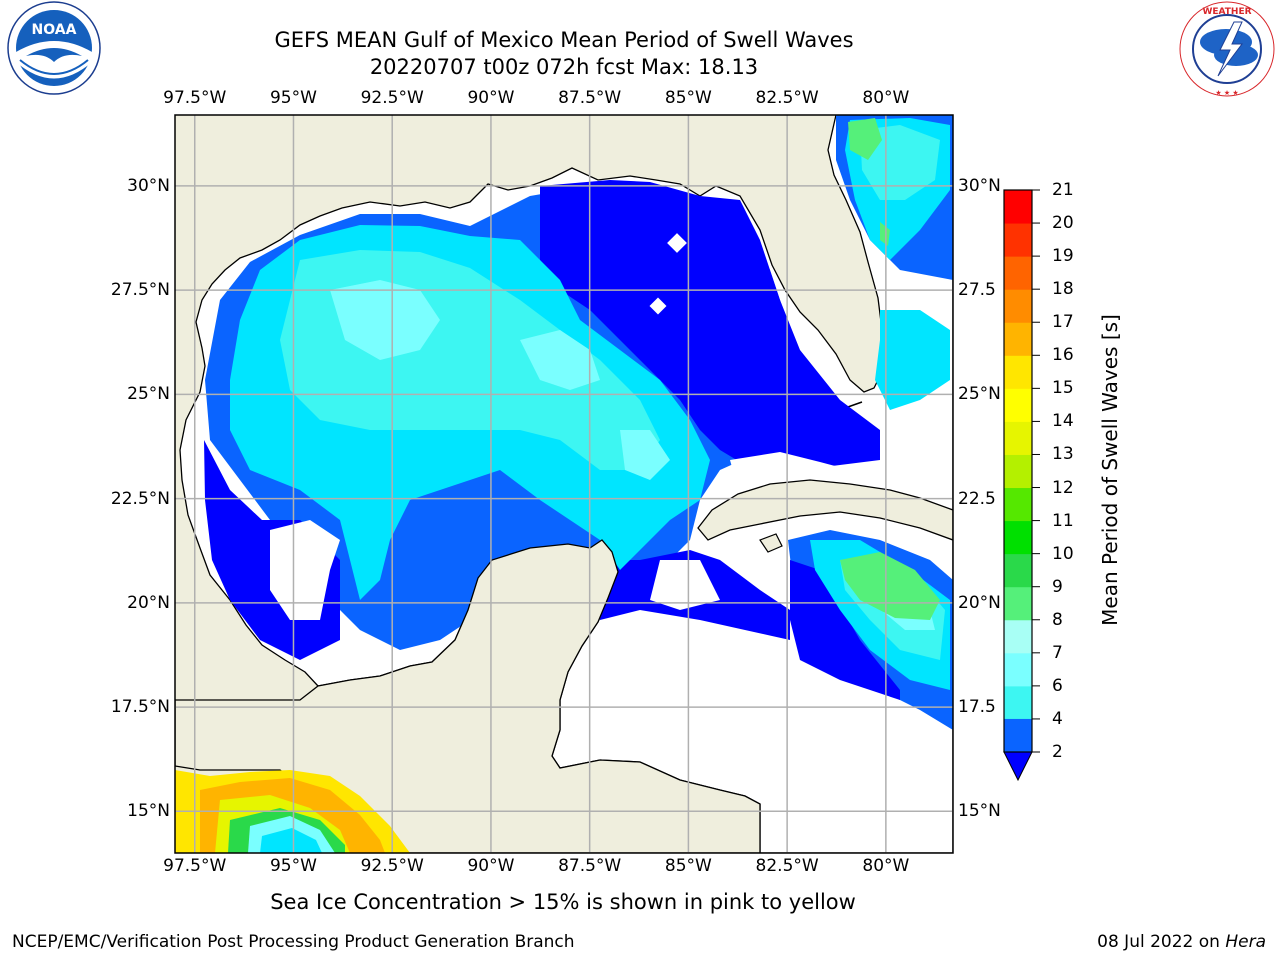  I want to click on contour-under-2s, so click(710, 325).